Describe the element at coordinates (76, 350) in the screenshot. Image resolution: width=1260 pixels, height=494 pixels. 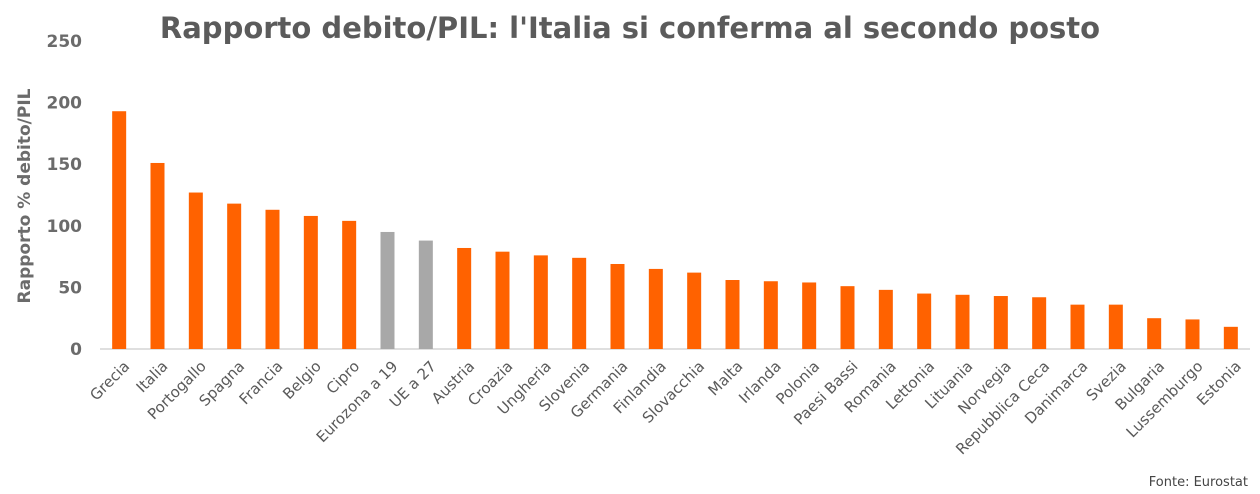
I see `y-tick-label: 0` at that location.